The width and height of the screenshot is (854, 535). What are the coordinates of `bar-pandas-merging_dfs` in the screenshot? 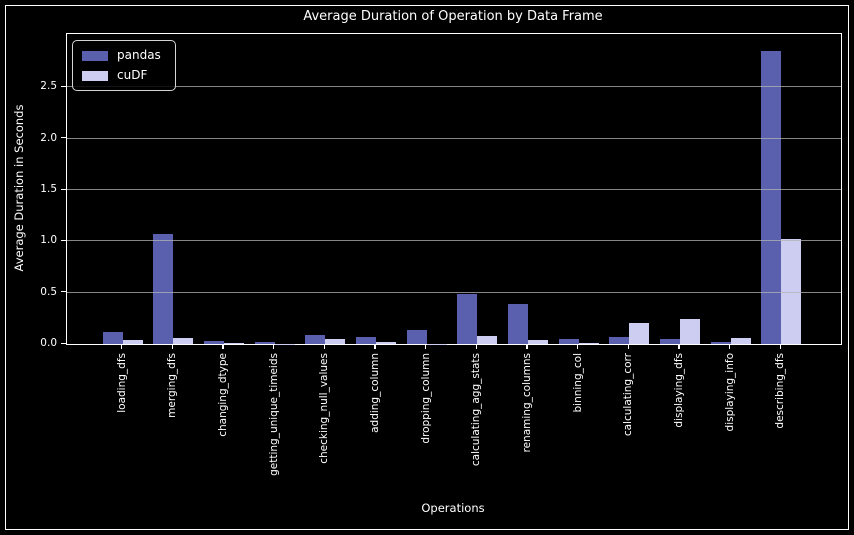 It's located at (163, 289).